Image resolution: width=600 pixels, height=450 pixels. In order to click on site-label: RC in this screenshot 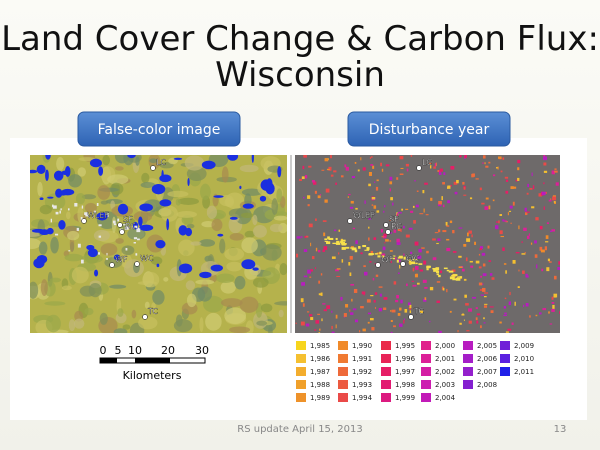, I will do `click(396, 226)`.